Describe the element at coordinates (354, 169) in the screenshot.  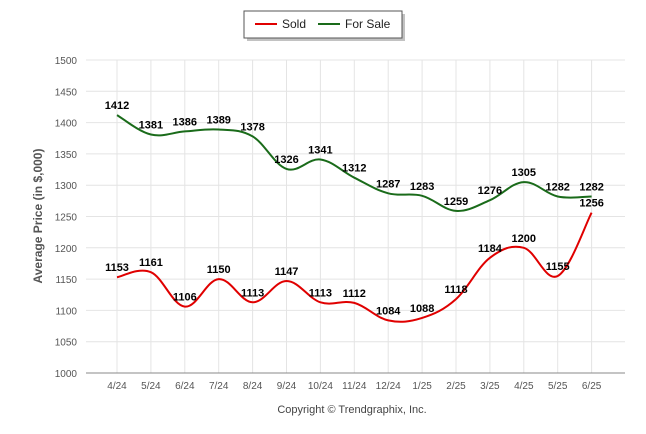
I see `data-label-for-sale-7: 1312` at that location.